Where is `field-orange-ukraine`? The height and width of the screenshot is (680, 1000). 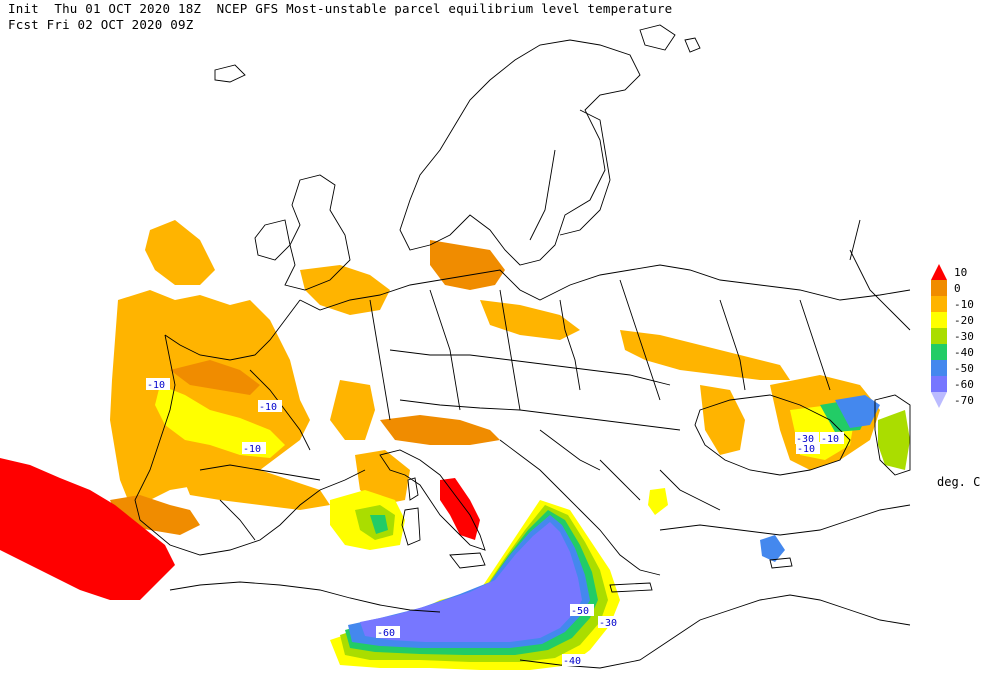
field-orange-ukraine is located at coordinates (705, 355).